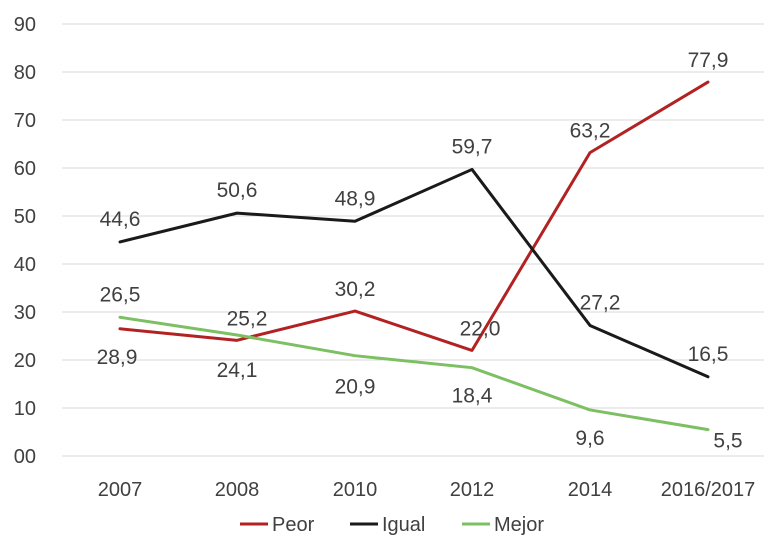 The height and width of the screenshot is (538, 768). Describe the element at coordinates (590, 131) in the screenshot. I see `data-label: 63,2` at that location.